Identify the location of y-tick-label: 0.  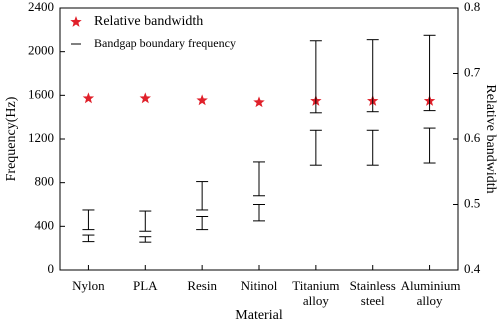
(51, 268).